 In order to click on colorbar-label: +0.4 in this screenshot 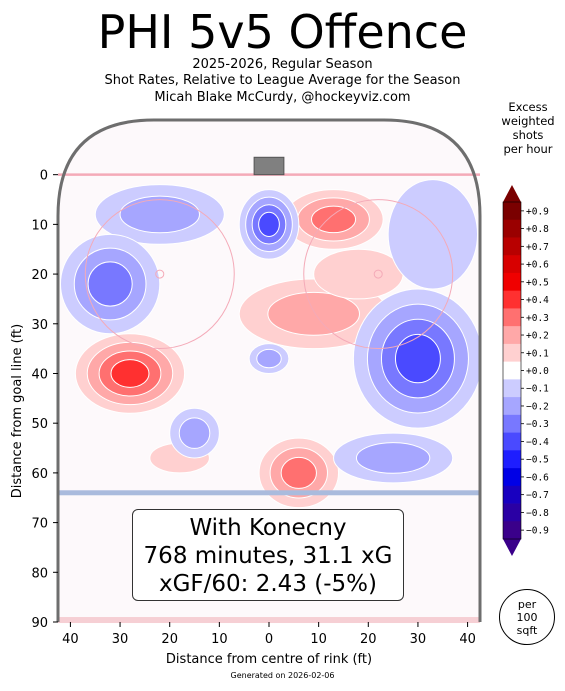, I will do `click(537, 300)`.